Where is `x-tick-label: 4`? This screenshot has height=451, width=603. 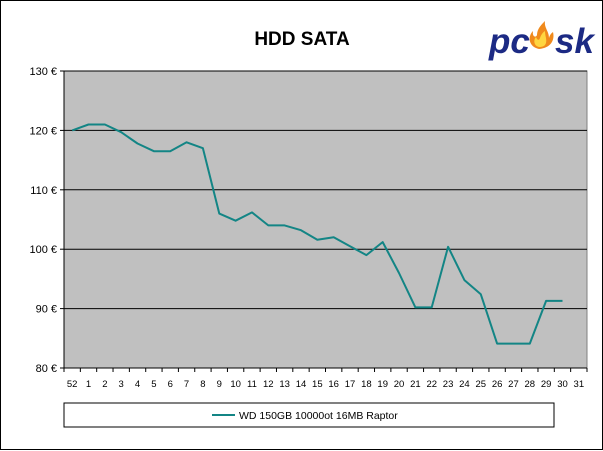
x-tick-label: 4 is located at coordinates (137, 384).